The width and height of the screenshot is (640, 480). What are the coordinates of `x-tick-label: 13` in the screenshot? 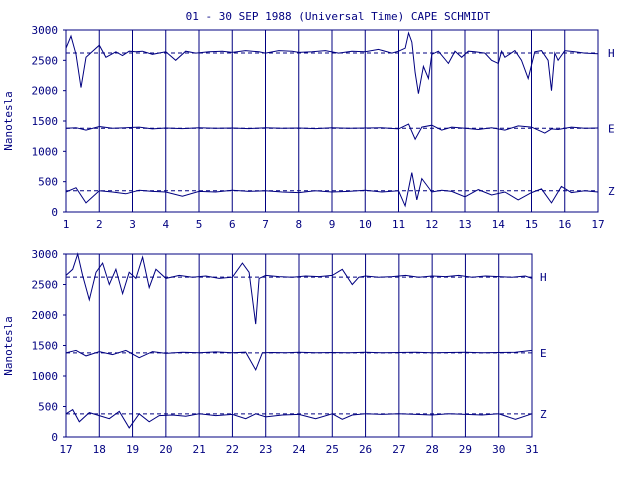 It's located at (464, 224).